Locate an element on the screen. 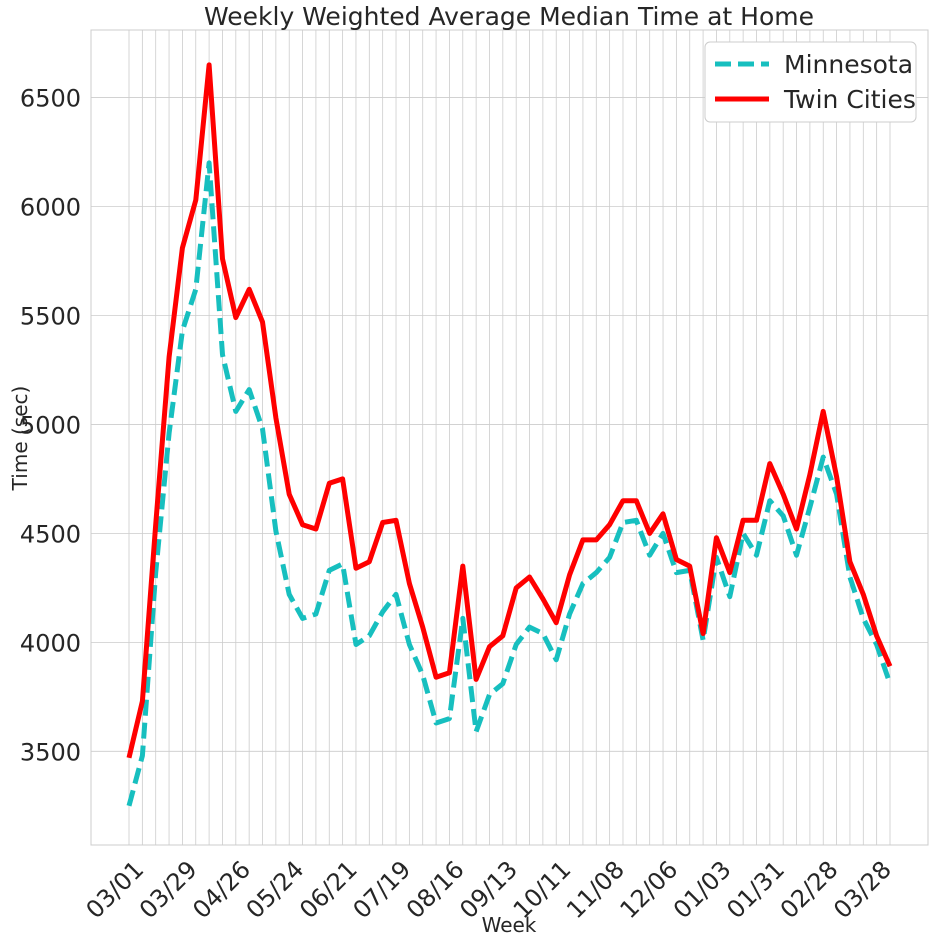 Image resolution: width=934 pixels, height=942 pixels. x-tick-label: 03/28 is located at coordinates (862, 889).